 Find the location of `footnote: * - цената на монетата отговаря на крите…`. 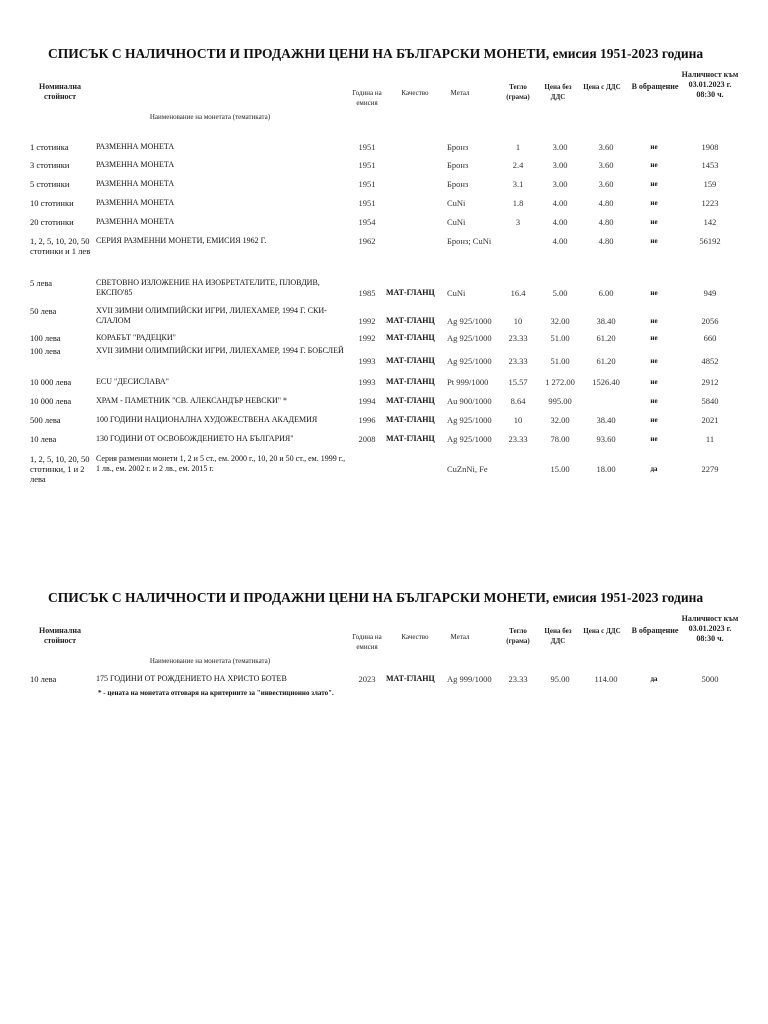

footnote: * - цената на монетата отговаря на крите… is located at coordinates (216, 693).